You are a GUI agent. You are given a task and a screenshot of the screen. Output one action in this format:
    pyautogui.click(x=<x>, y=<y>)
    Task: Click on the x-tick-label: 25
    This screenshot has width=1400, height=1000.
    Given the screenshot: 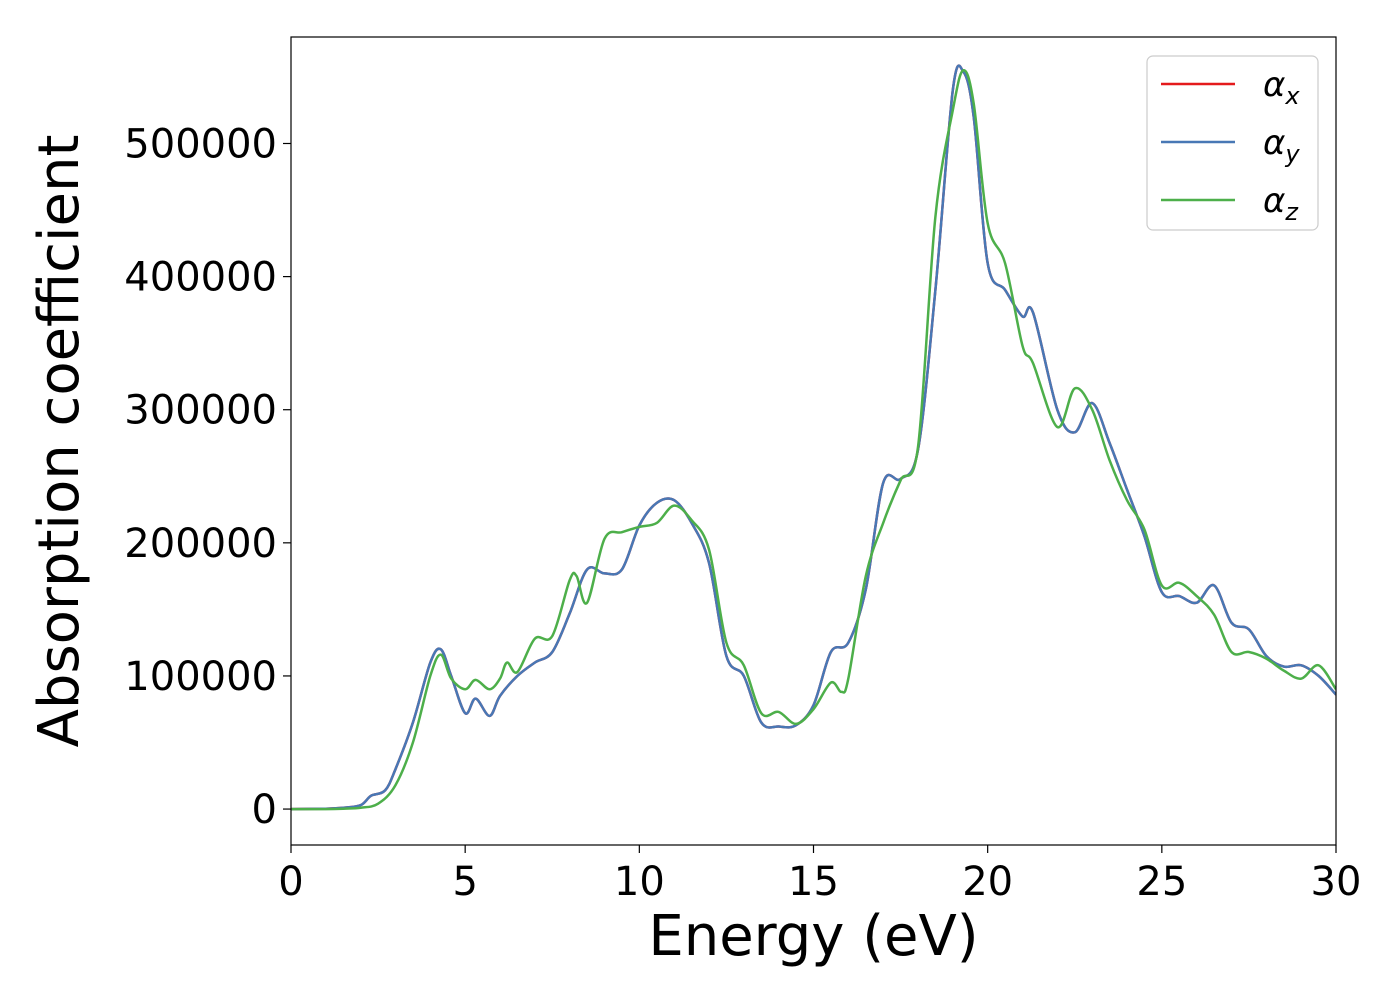 What is the action you would take?
    pyautogui.click(x=1161, y=882)
    